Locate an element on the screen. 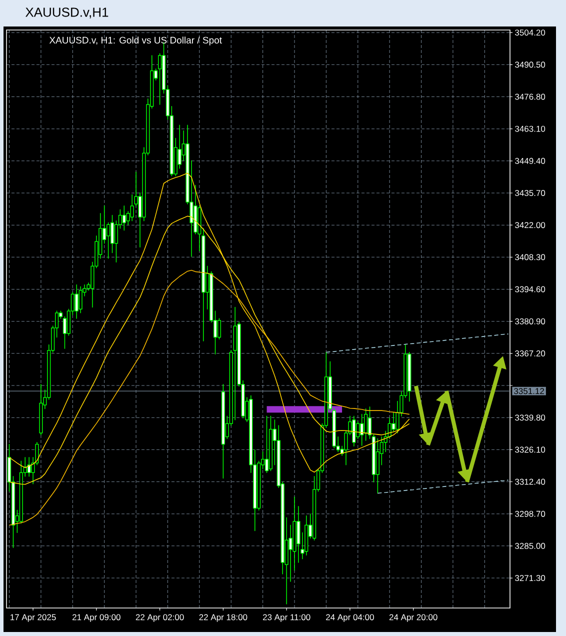  y-tick-label: 3312.40 is located at coordinates (530, 481).